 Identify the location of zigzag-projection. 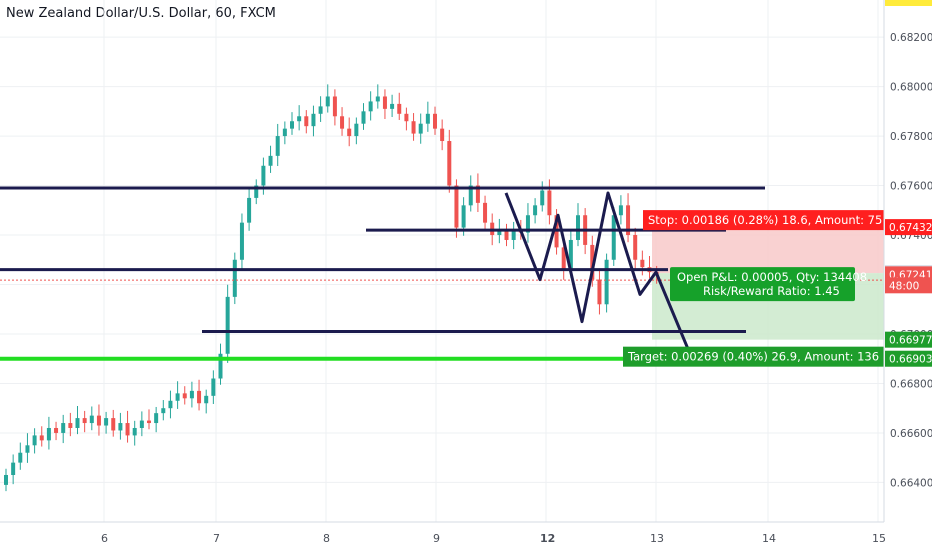
(598, 273).